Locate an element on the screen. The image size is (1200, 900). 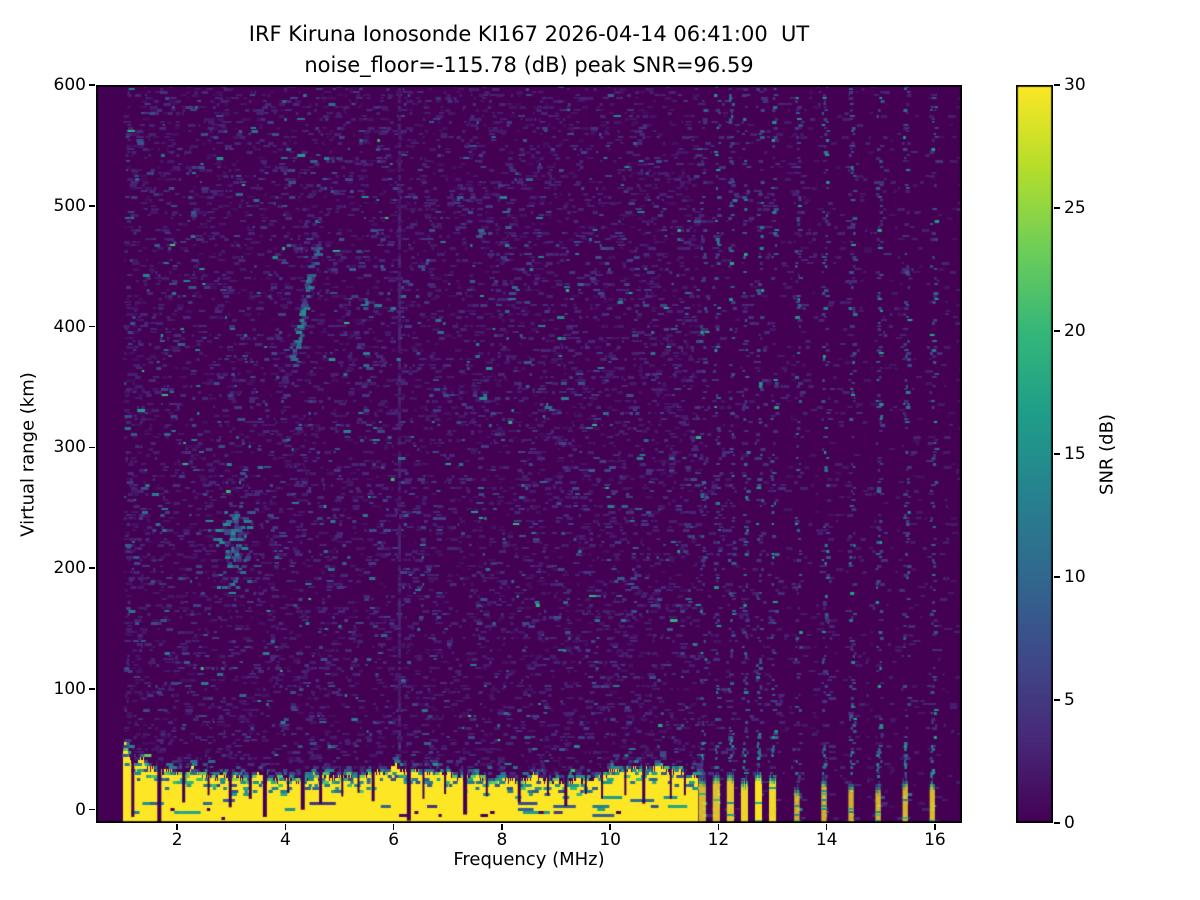
colorbar-gradient-canvas is located at coordinates (1034, 454).